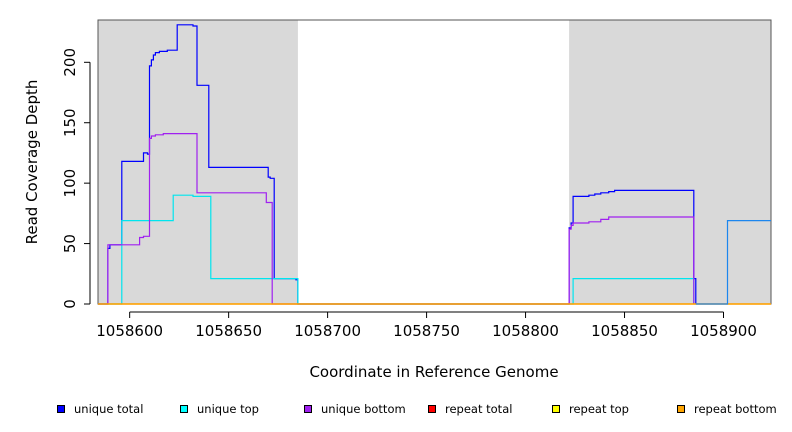  What do you see at coordinates (426, 331) in the screenshot?
I see `x-tick-label: 1058750` at bounding box center [426, 331].